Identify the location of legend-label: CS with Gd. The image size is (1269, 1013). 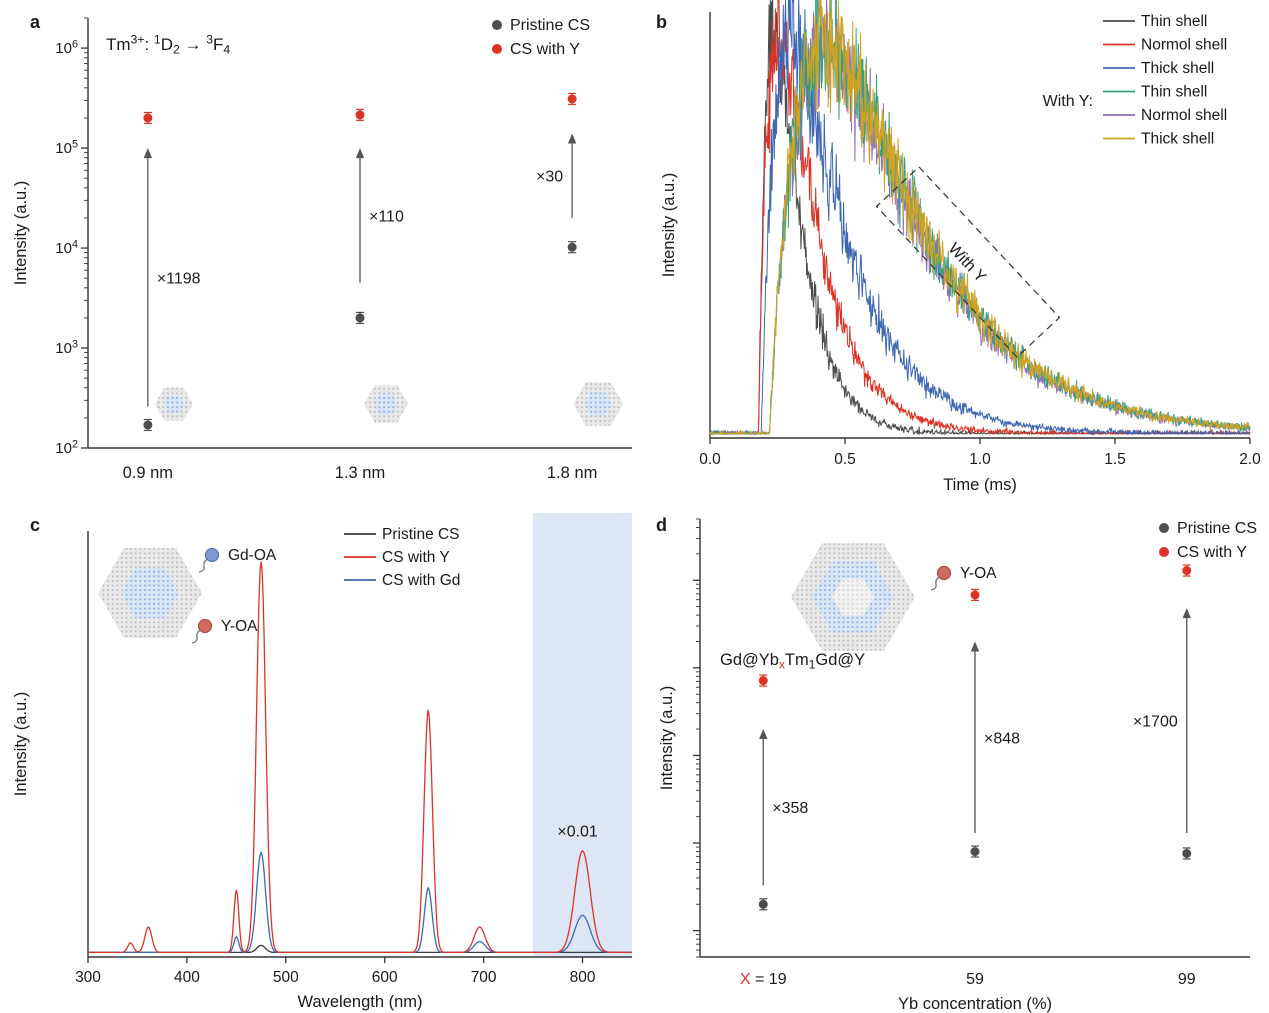
(421, 580).